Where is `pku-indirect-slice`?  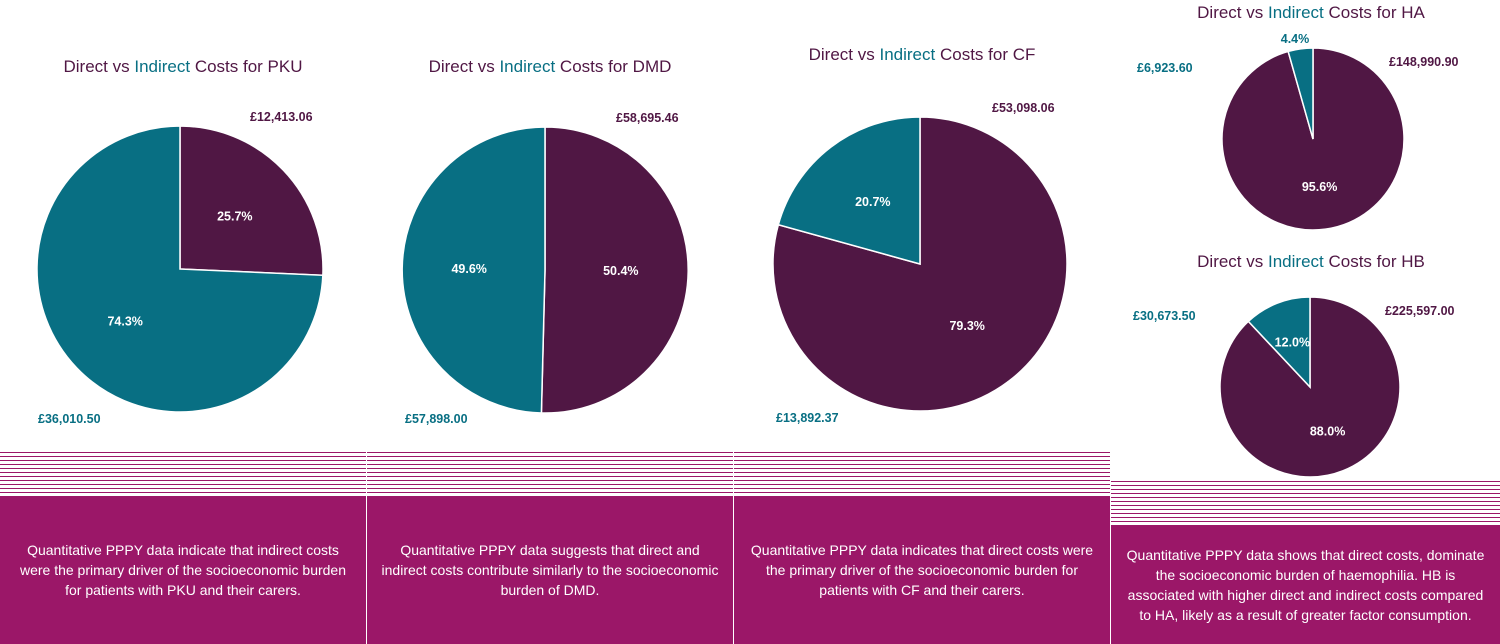
pku-indirect-slice is located at coordinates (180, 269).